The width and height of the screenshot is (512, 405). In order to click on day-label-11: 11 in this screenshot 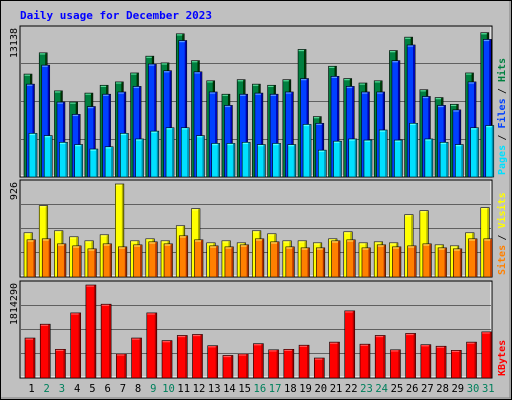, I will do `click(183, 389)`.